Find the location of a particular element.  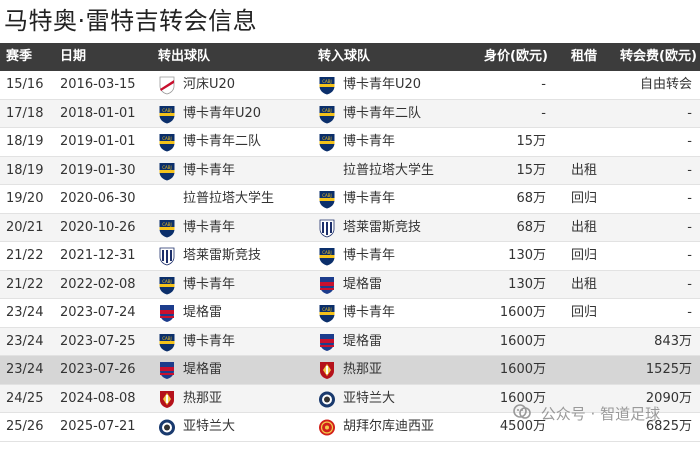

table-row: 21/22 2021-12-31 塔莱雷斯竞技 博卡青年 130万 回归 - CABJ is located at coordinates (350, 256).